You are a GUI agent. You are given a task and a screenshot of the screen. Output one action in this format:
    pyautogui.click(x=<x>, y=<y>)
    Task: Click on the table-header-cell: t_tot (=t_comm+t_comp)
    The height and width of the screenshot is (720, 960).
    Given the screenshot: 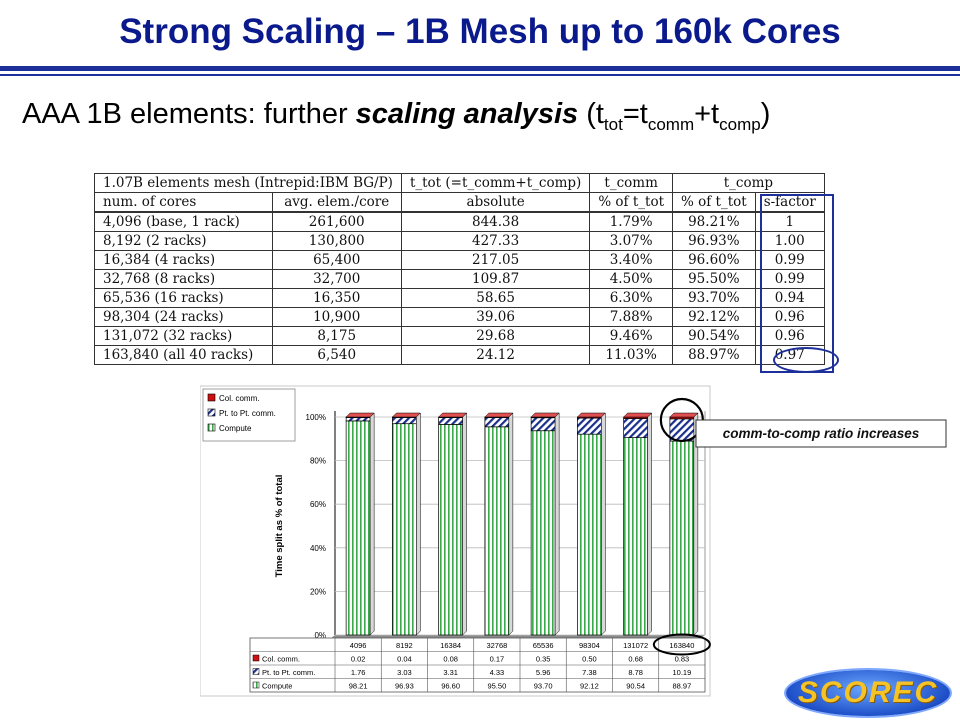 What is the action you would take?
    pyautogui.click(x=495, y=183)
    